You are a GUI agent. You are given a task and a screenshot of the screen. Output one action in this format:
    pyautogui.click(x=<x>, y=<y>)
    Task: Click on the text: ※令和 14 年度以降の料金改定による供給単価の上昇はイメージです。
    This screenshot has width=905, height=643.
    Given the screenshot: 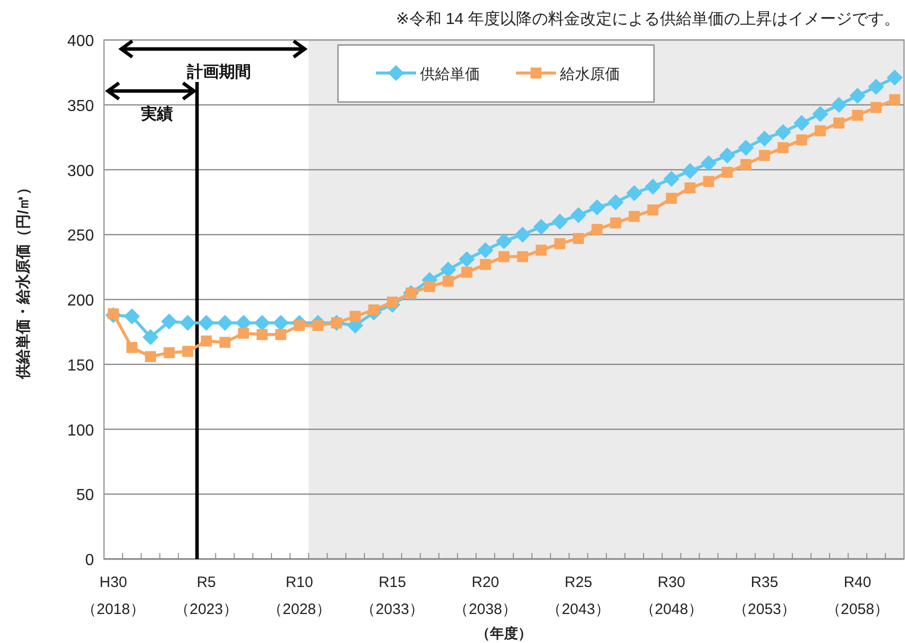 What is the action you would take?
    pyautogui.click(x=648, y=19)
    